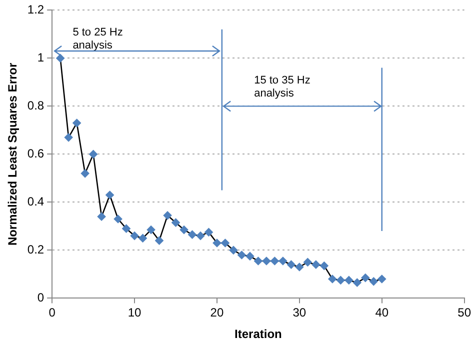 This screenshot has height=348, width=474. What do you see at coordinates (382, 313) in the screenshot?
I see `x-tick-label: 40` at bounding box center [382, 313].